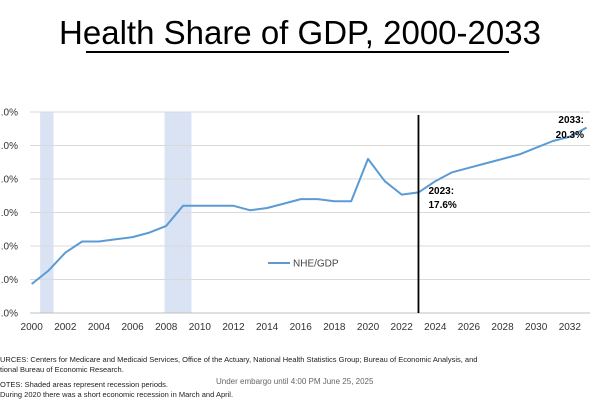  What do you see at coordinates (469, 327) in the screenshot?
I see `x-tick-label: 2026` at bounding box center [469, 327].